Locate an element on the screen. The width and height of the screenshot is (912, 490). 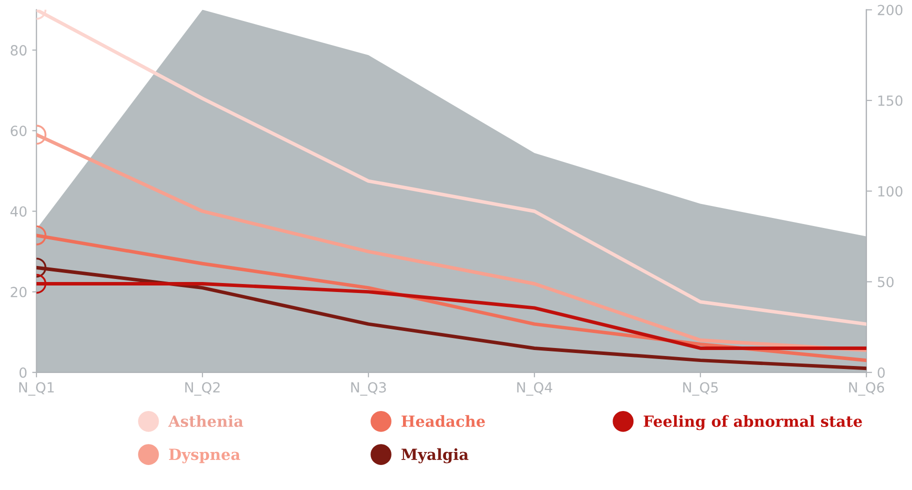
legend-label: Asthenia is located at coordinates (206, 421).